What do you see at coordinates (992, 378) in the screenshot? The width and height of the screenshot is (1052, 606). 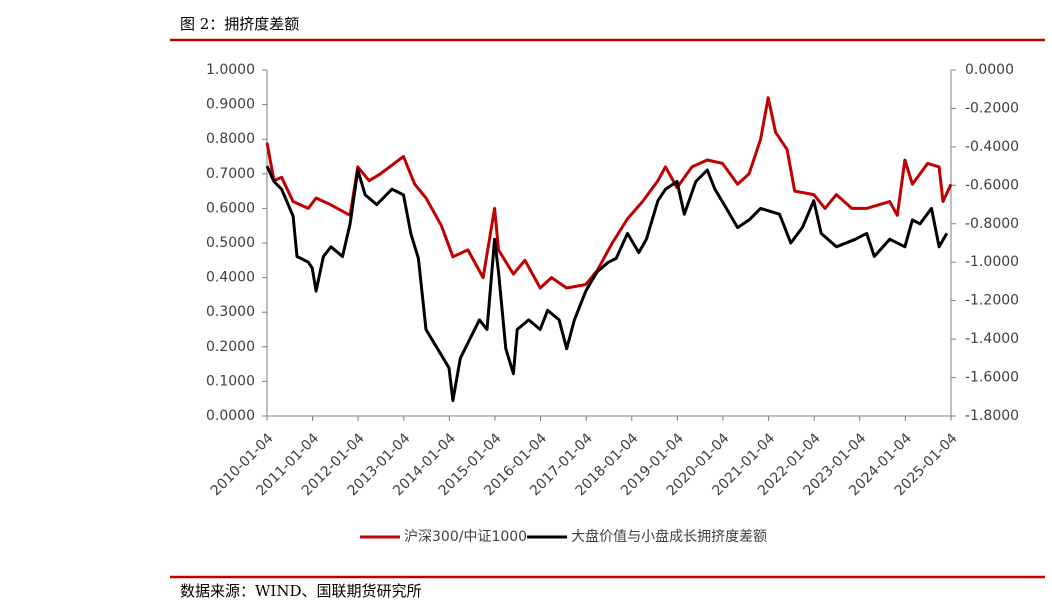 I see `y2-tick-label: -1.6000` at bounding box center [992, 378].